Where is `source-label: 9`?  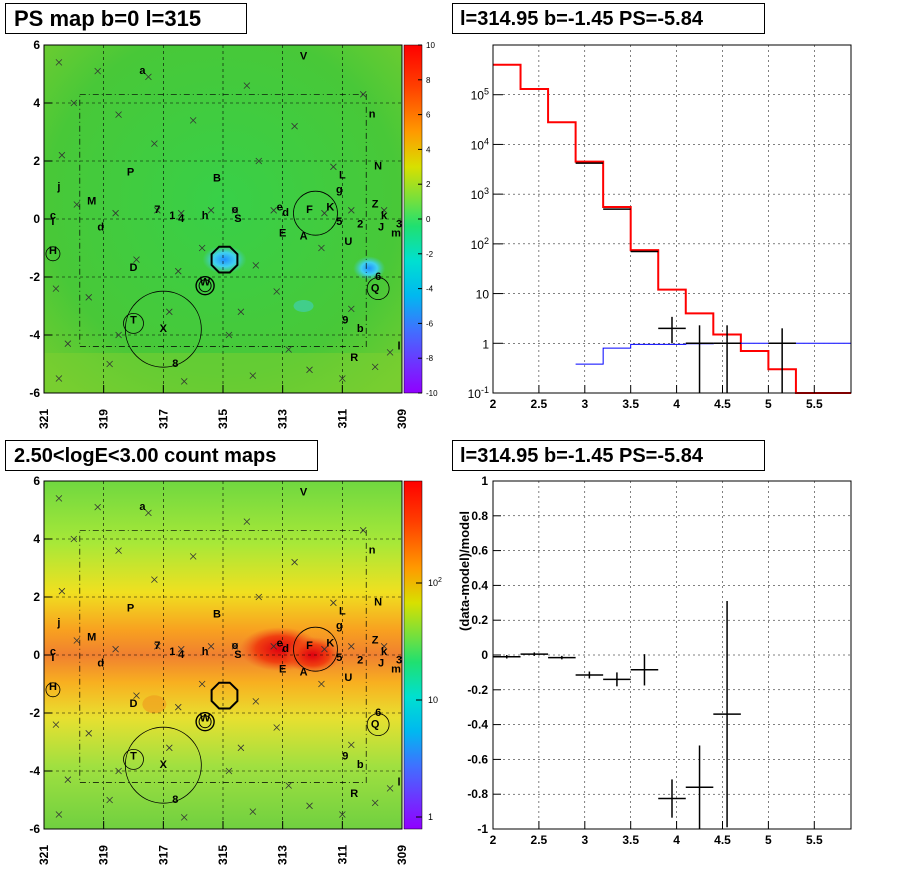 source-label: 9 is located at coordinates (345, 320).